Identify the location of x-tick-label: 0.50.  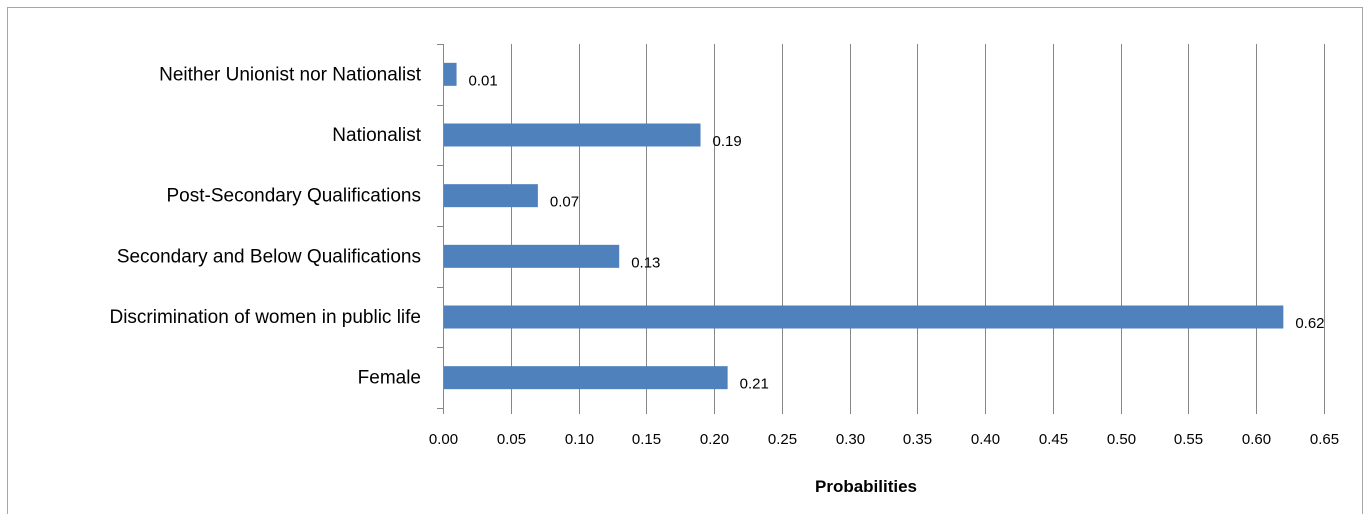
(1121, 439).